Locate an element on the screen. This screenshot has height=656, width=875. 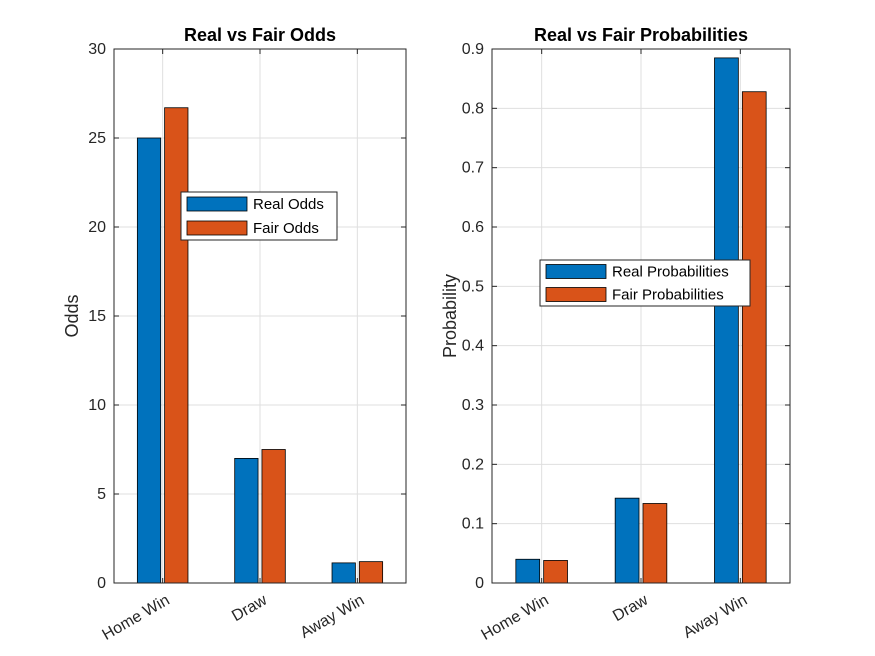
chart-title: Real vs Fair Odds is located at coordinates (260, 35).